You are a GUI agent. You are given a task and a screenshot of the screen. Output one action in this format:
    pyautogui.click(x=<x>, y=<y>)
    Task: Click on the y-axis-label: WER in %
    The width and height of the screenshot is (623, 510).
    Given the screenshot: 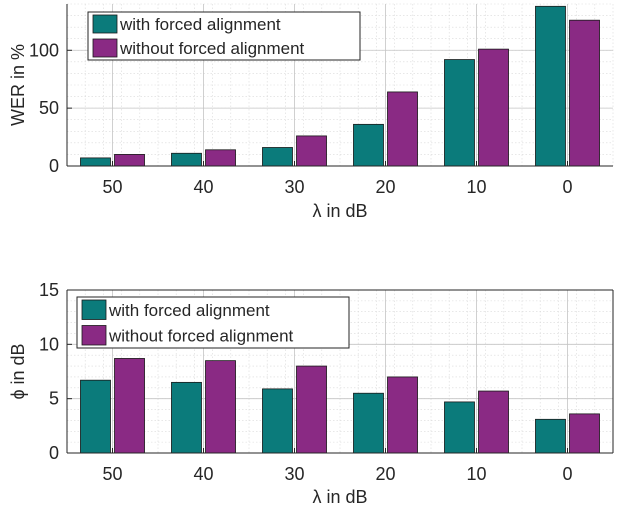 What is the action you would take?
    pyautogui.click(x=18, y=85)
    